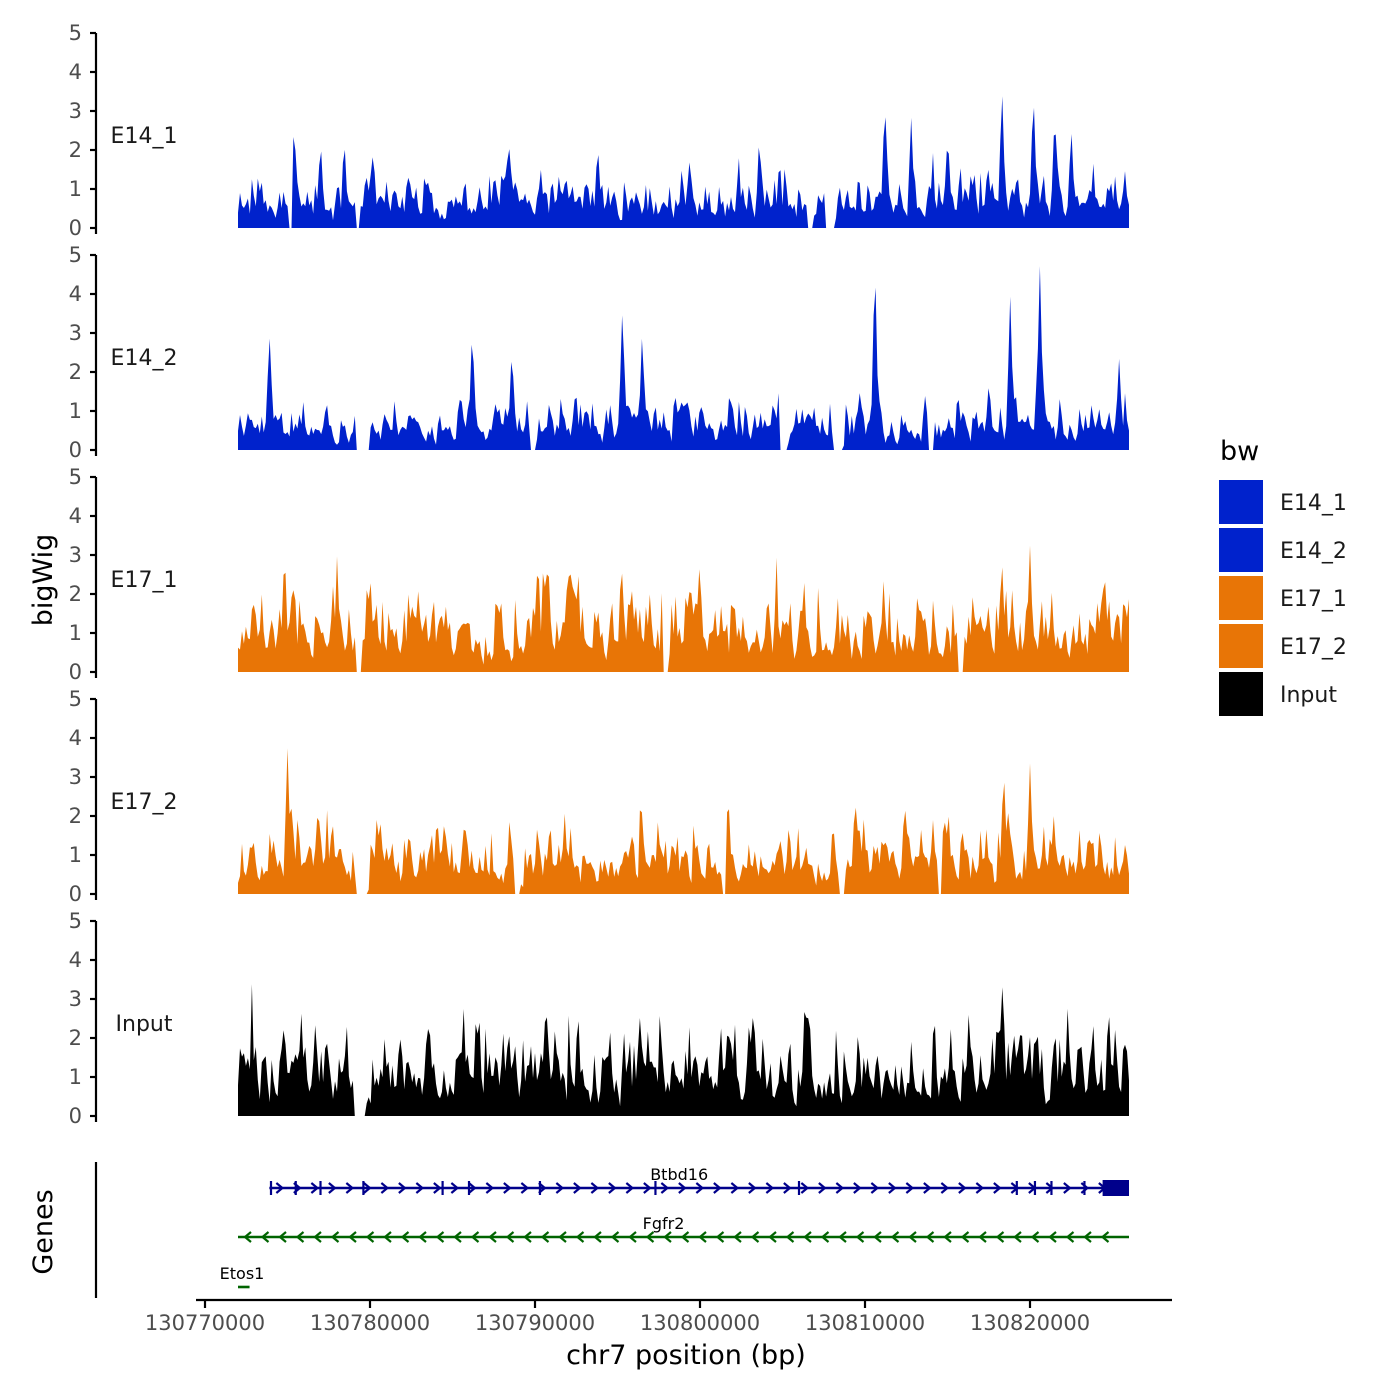 This screenshot has width=1400, height=1400. Describe the element at coordinates (144, 802) in the screenshot. I see `track-label: E17_2` at that location.